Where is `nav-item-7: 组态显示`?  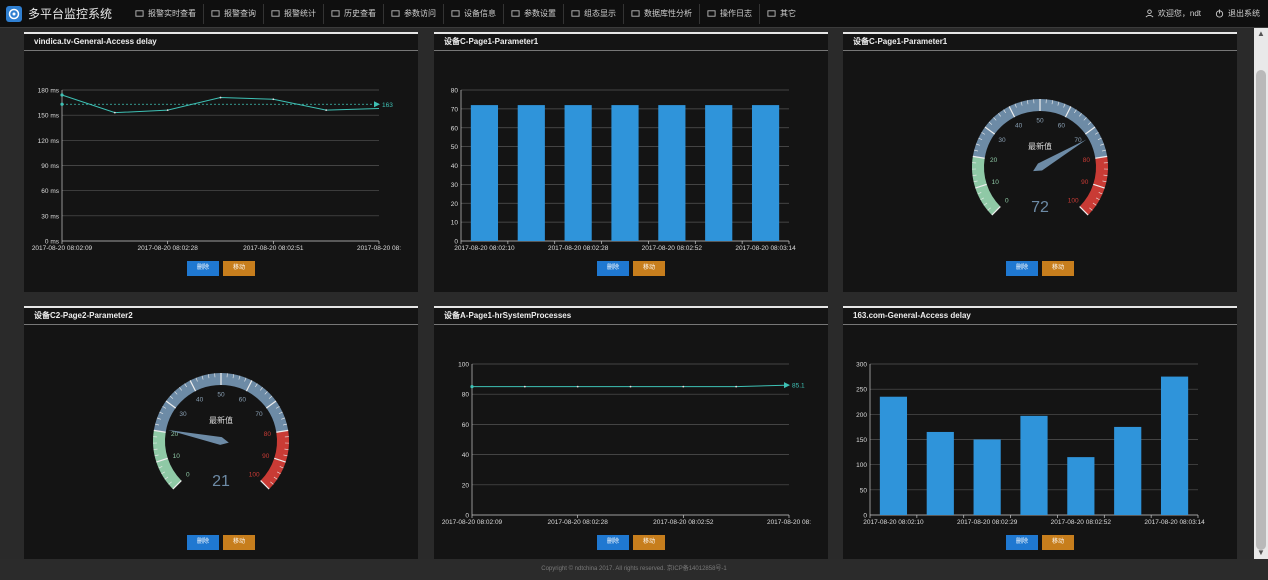 nav-item-7: 组态显示 is located at coordinates (593, 13).